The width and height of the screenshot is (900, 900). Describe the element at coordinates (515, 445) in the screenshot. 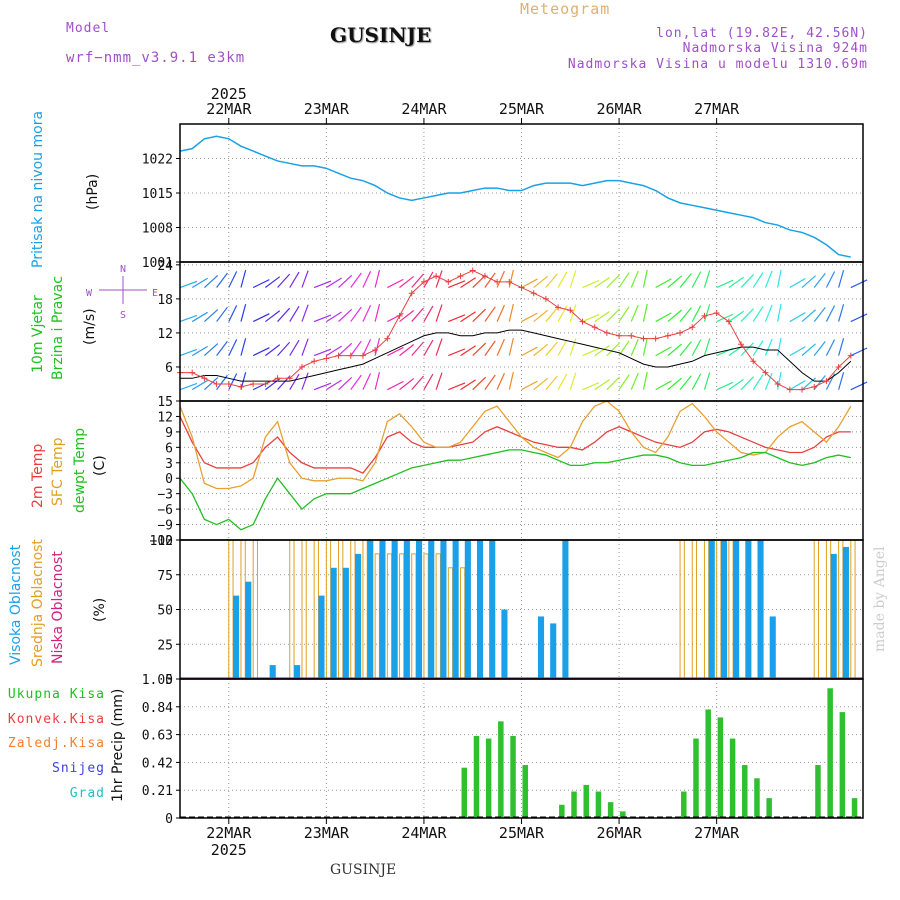

I see `temp-2m-line` at that location.